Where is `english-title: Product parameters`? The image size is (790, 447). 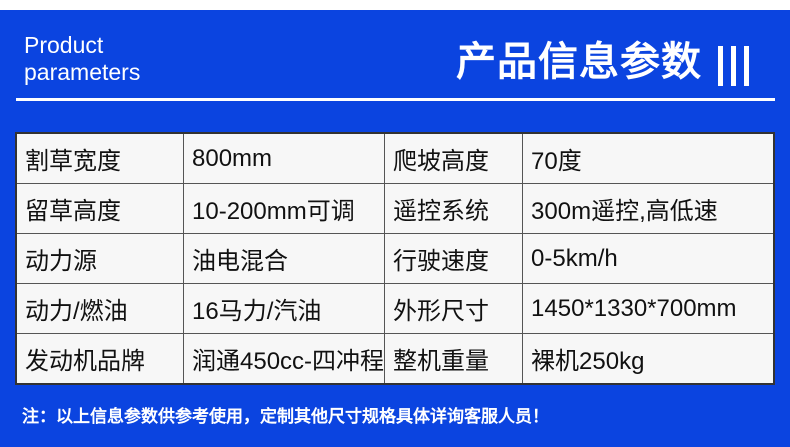 english-title: Product parameters is located at coordinates (82, 59).